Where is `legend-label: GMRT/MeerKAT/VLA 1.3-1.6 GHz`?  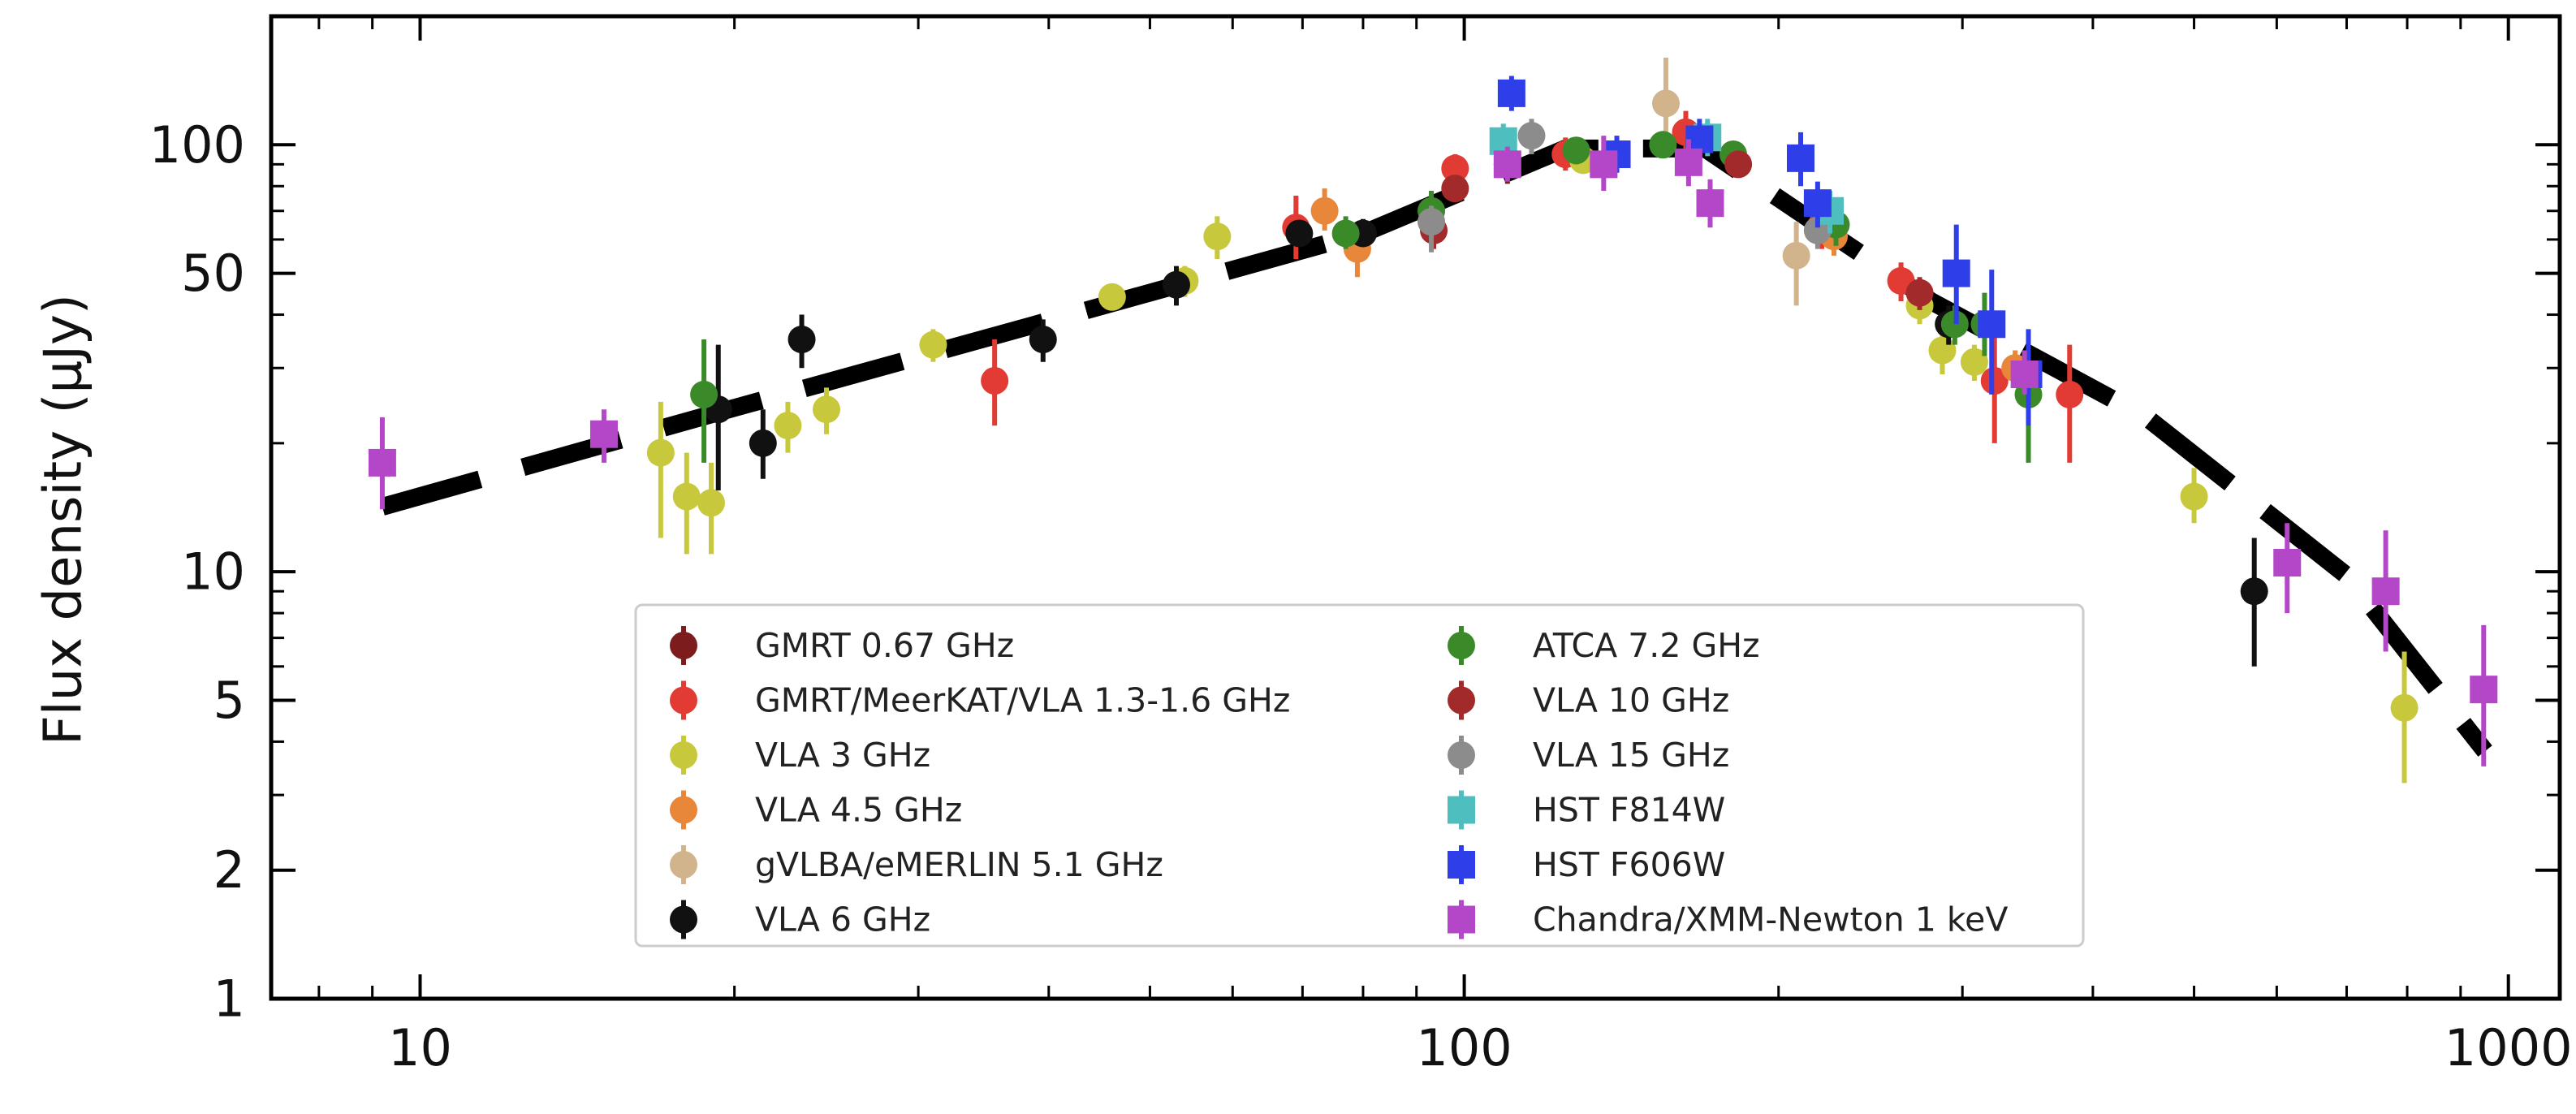 legend-label: GMRT/MeerKAT/VLA 1.3-1.6 GHz is located at coordinates (1022, 700).